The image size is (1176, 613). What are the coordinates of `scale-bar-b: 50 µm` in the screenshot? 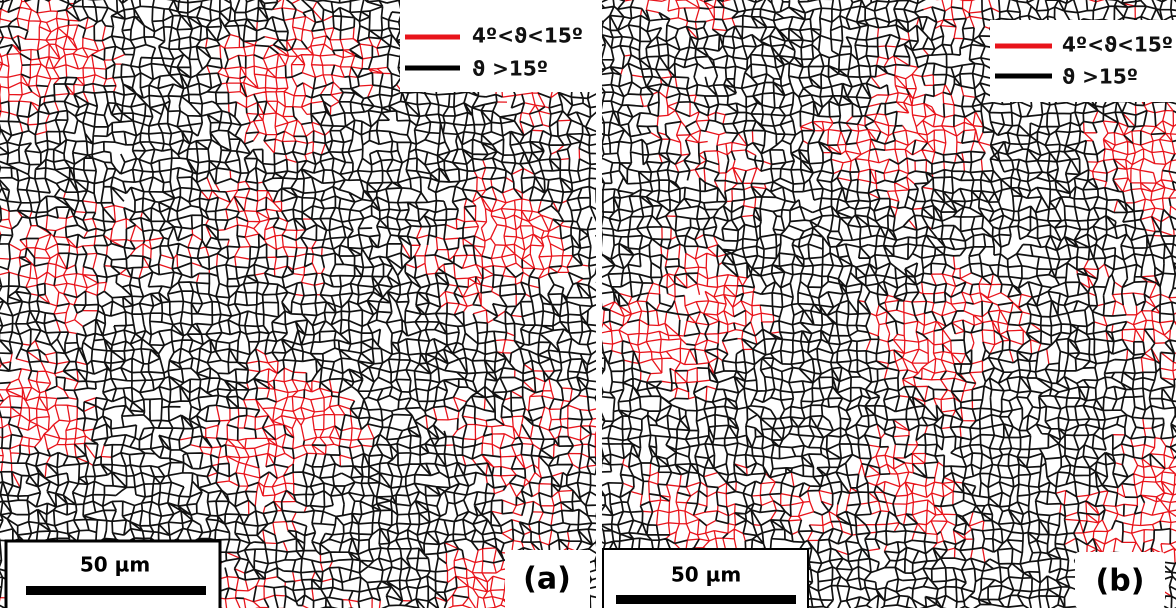 It's located at (705, 580).